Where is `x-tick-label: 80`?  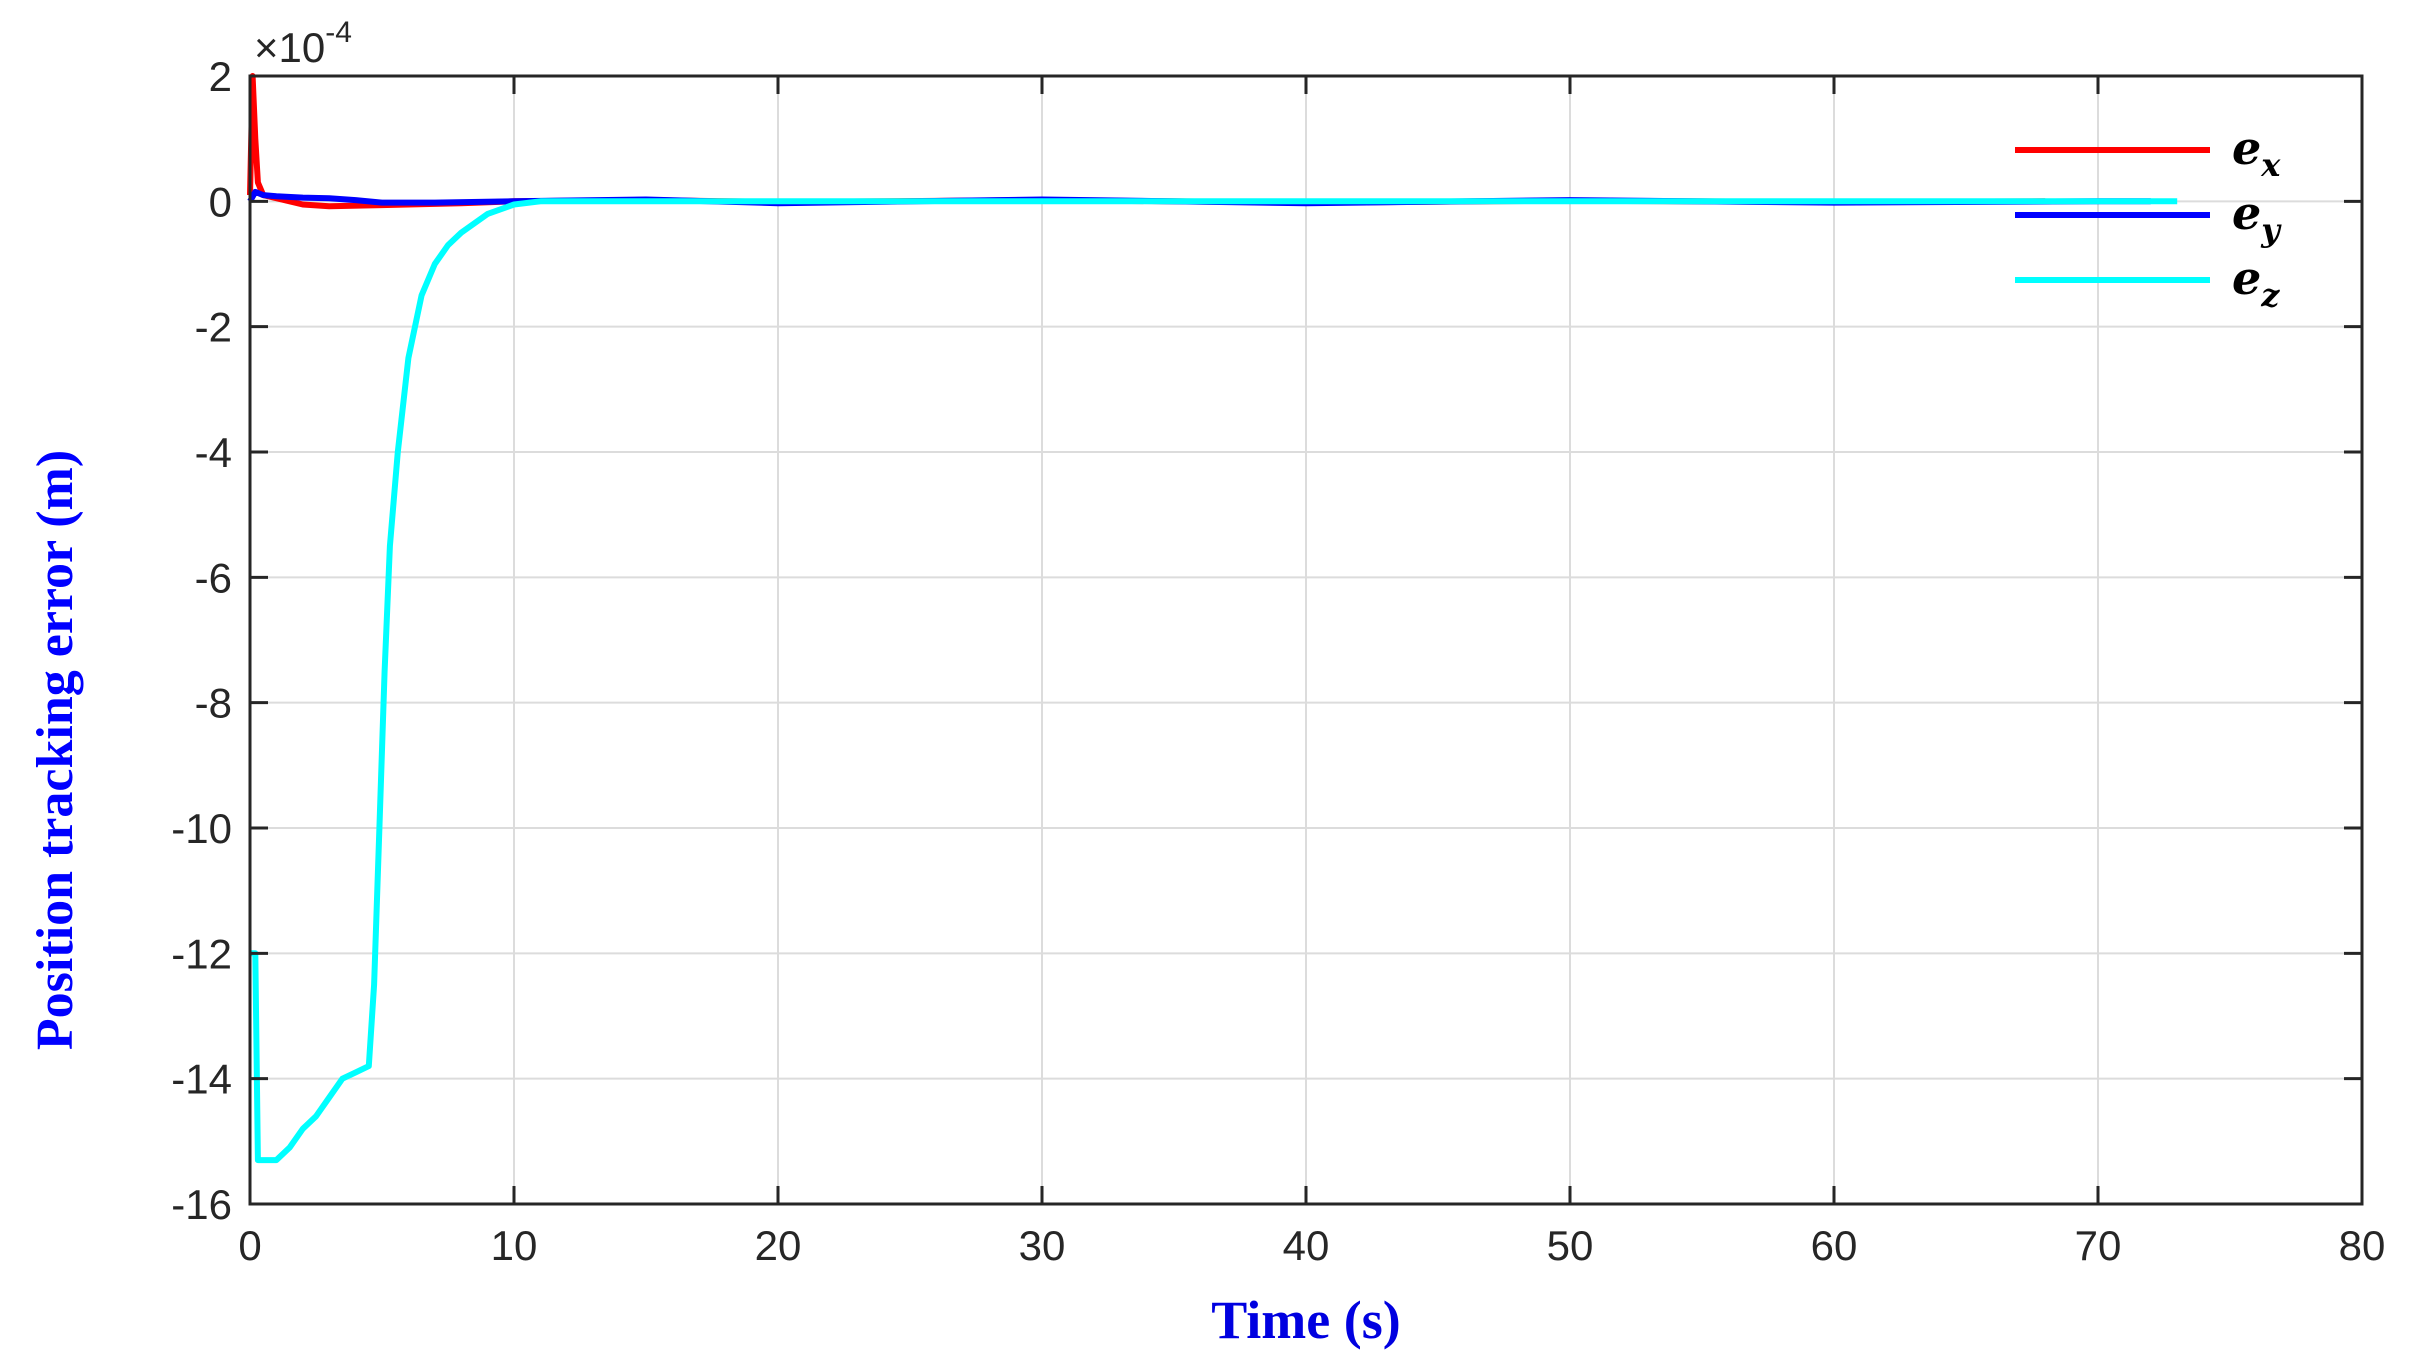 x-tick-label: 80 is located at coordinates (2362, 1245).